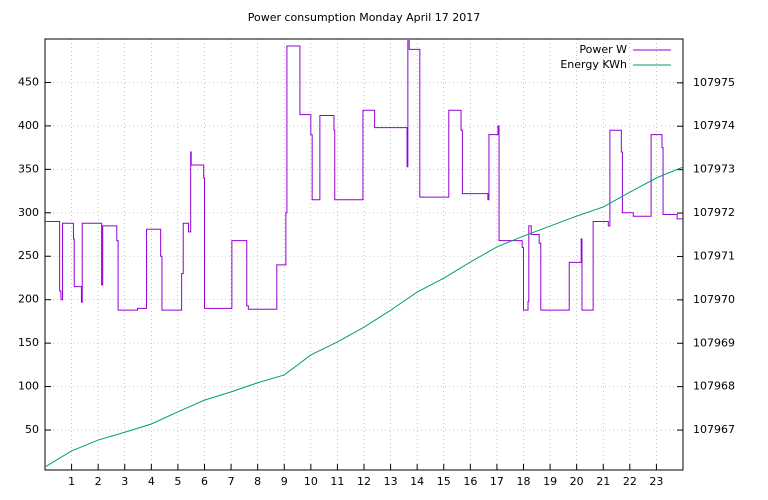 Image resolution: width=768 pixels, height=500 pixels. Describe the element at coordinates (28, 168) in the screenshot. I see `y-tick-label: 350` at that location.